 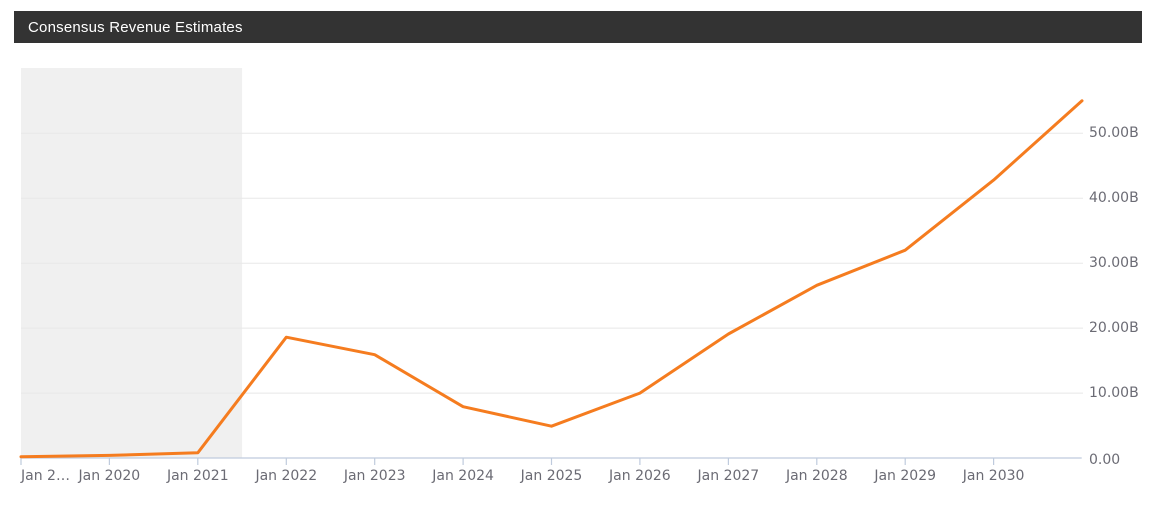 I want to click on x-axis-label: Jan 2022, so click(x=286, y=476).